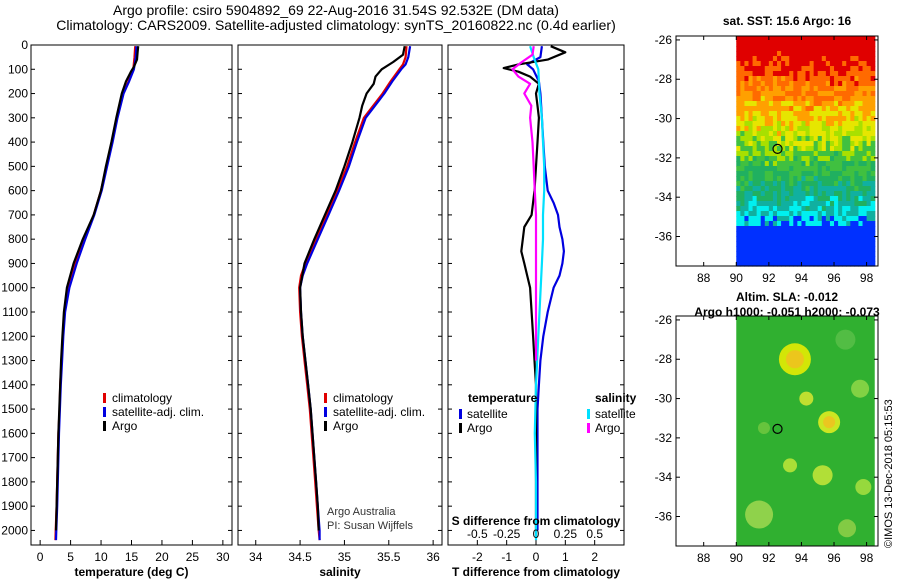 This screenshot has height=580, width=900. Describe the element at coordinates (363, 398) in the screenshot. I see `legend-label: climatology` at that location.